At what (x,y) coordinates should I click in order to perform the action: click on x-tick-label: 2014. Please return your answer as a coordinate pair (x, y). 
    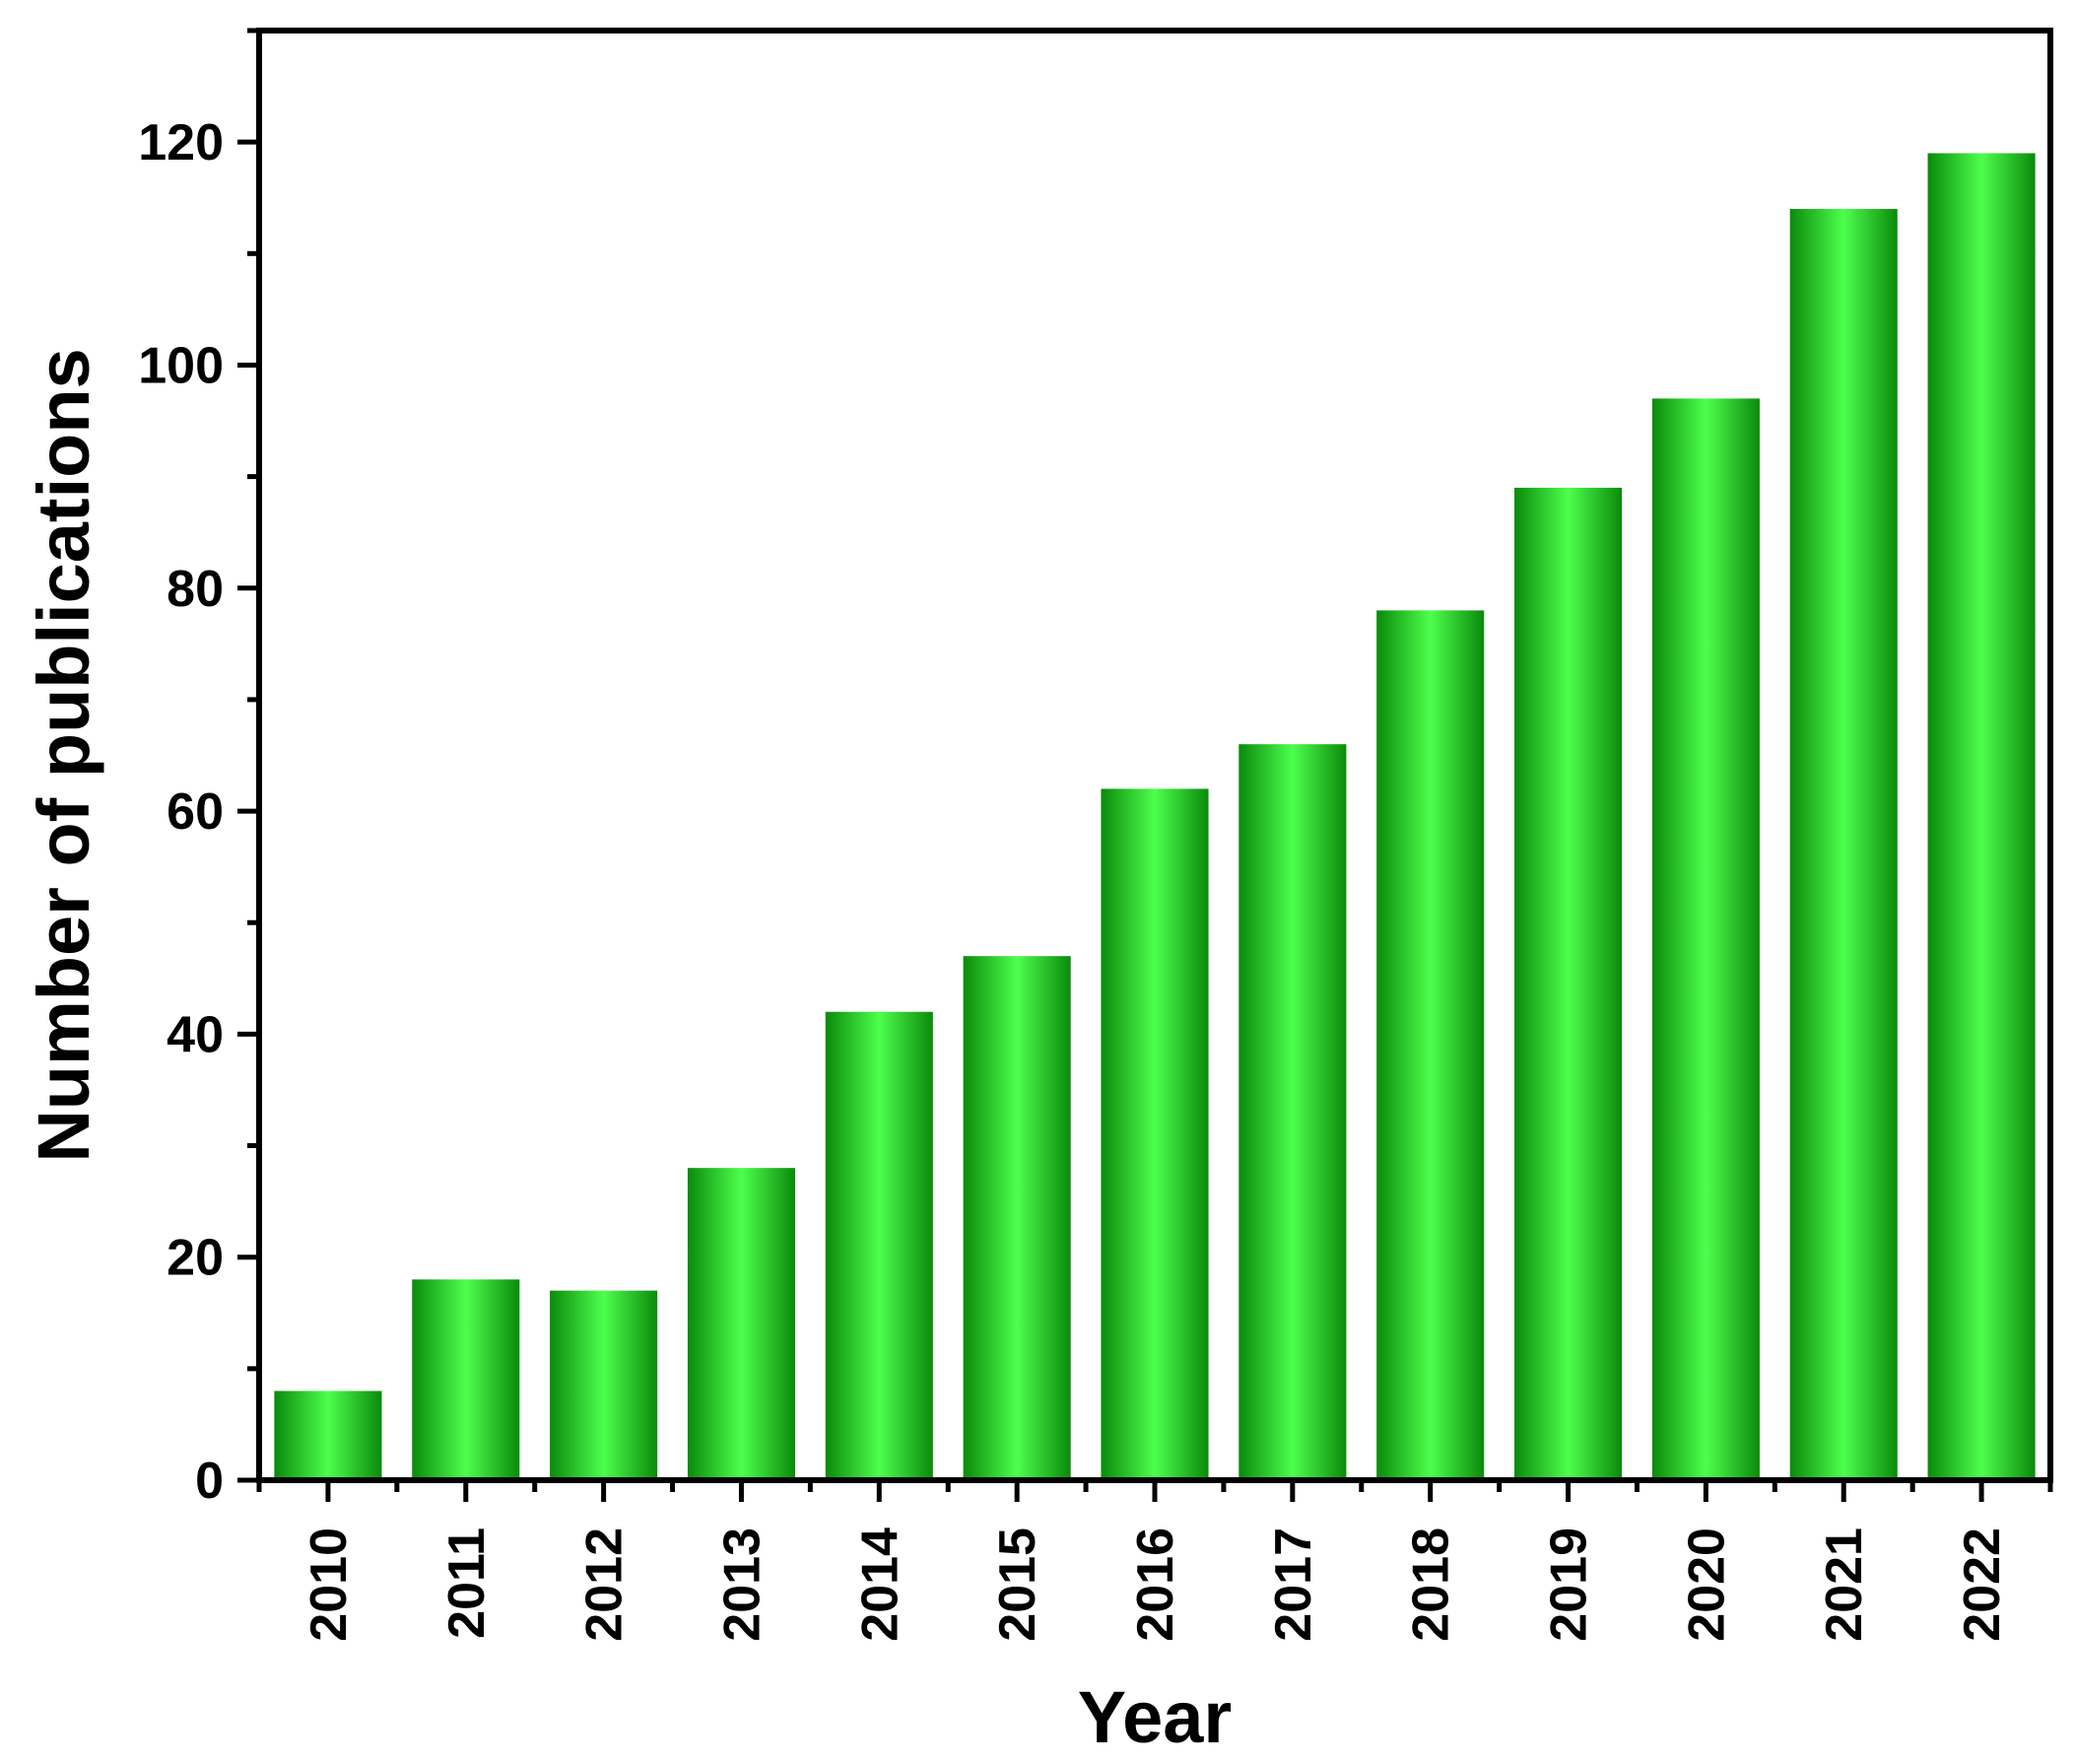
    Looking at the image, I should click on (879, 1584).